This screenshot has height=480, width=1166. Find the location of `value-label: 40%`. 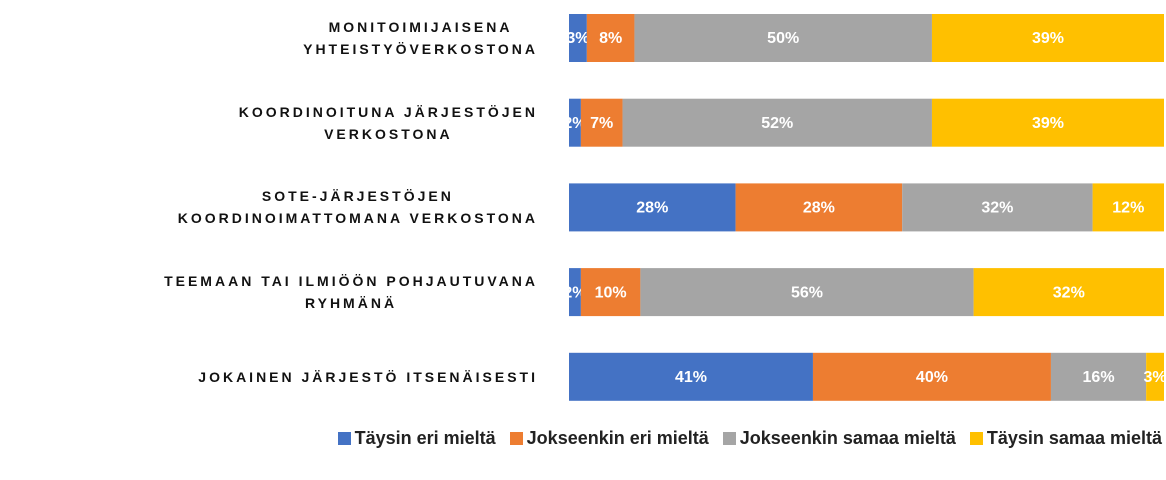

value-label: 40% is located at coordinates (932, 377).